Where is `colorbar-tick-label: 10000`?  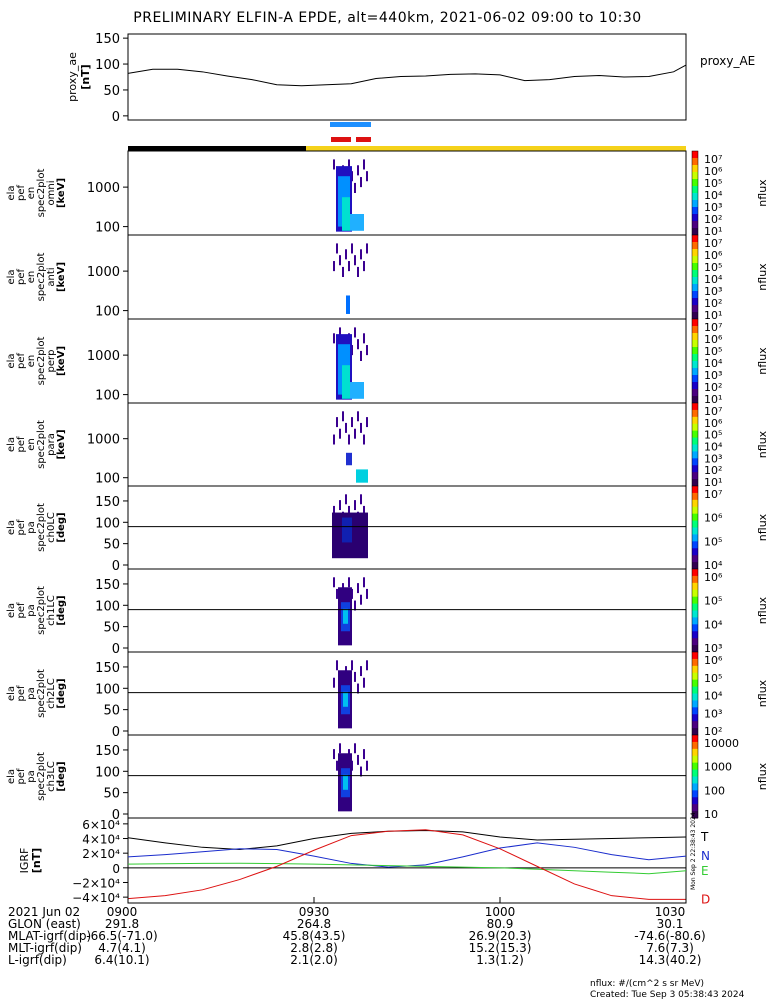 colorbar-tick-label: 10000 is located at coordinates (721, 743).